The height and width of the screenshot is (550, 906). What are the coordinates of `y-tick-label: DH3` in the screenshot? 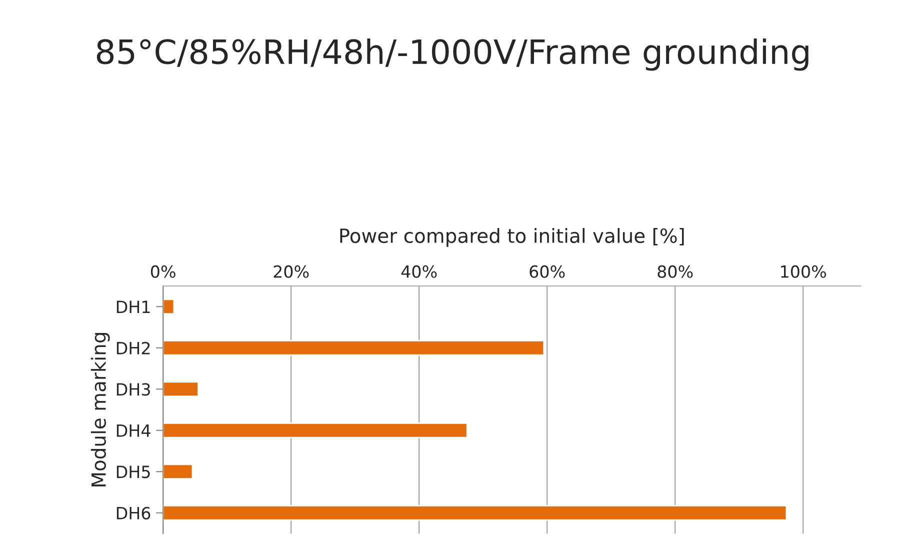 It's located at (133, 389).